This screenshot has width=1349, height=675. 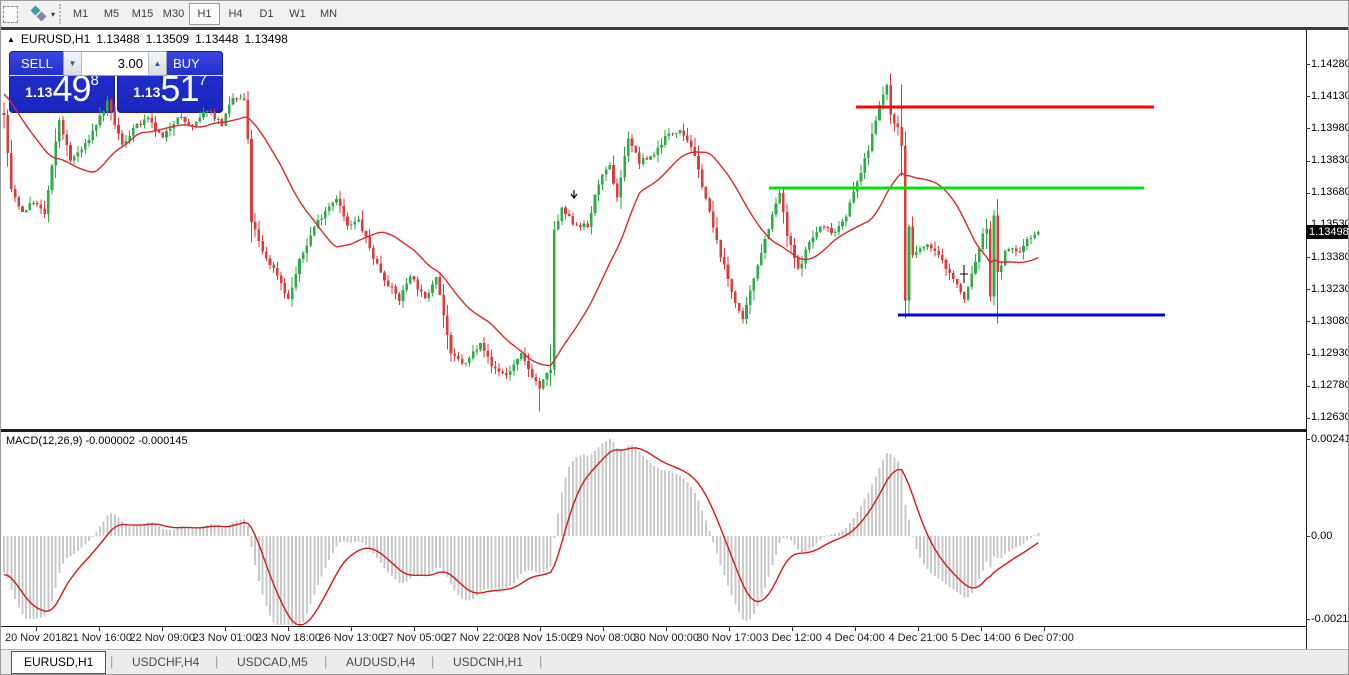 I want to click on tf-button-H1: H1, so click(x=204, y=14).